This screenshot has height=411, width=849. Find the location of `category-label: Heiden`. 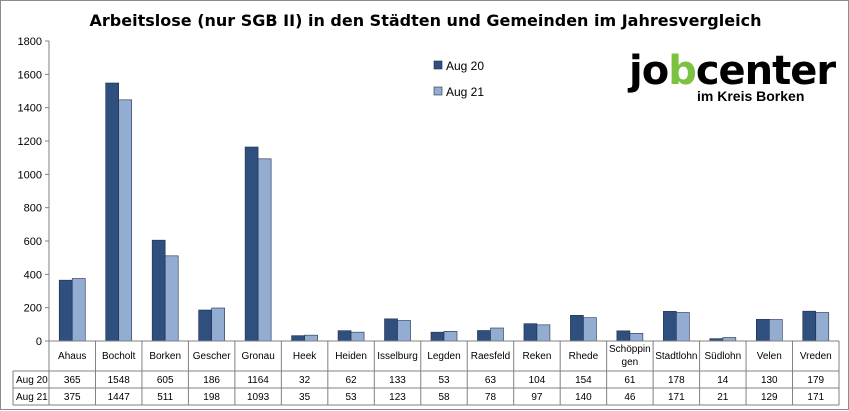

category-label: Heiden is located at coordinates (351, 356).